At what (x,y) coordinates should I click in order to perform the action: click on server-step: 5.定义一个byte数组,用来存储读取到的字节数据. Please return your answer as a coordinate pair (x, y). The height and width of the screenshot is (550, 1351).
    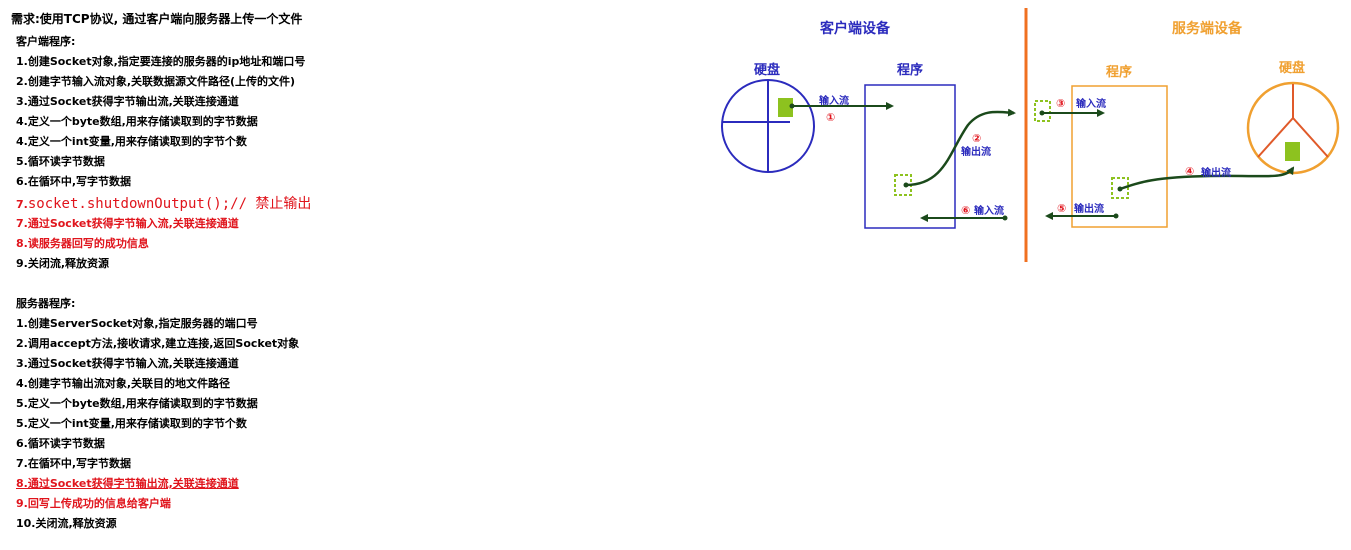
    Looking at the image, I should click on (137, 403).